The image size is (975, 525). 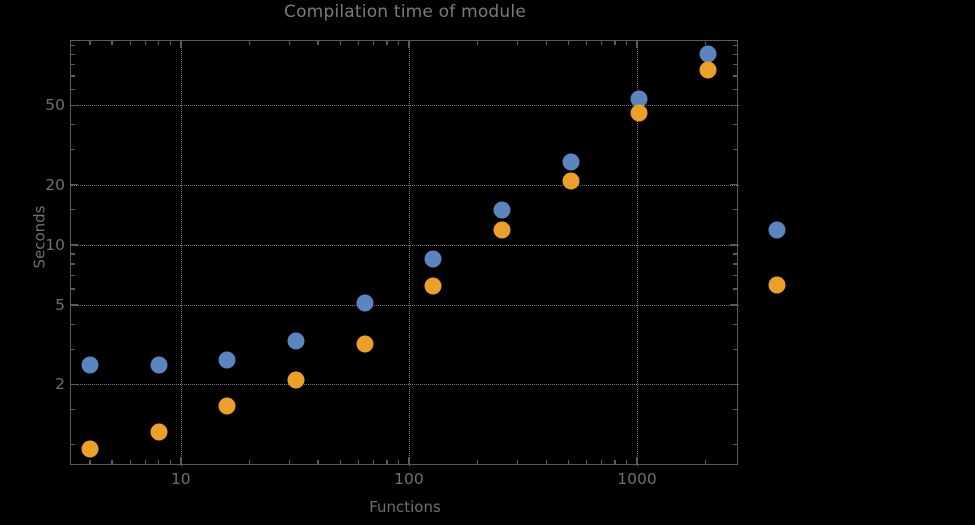 I want to click on y-axis-tick-label: 50, so click(x=55, y=105).